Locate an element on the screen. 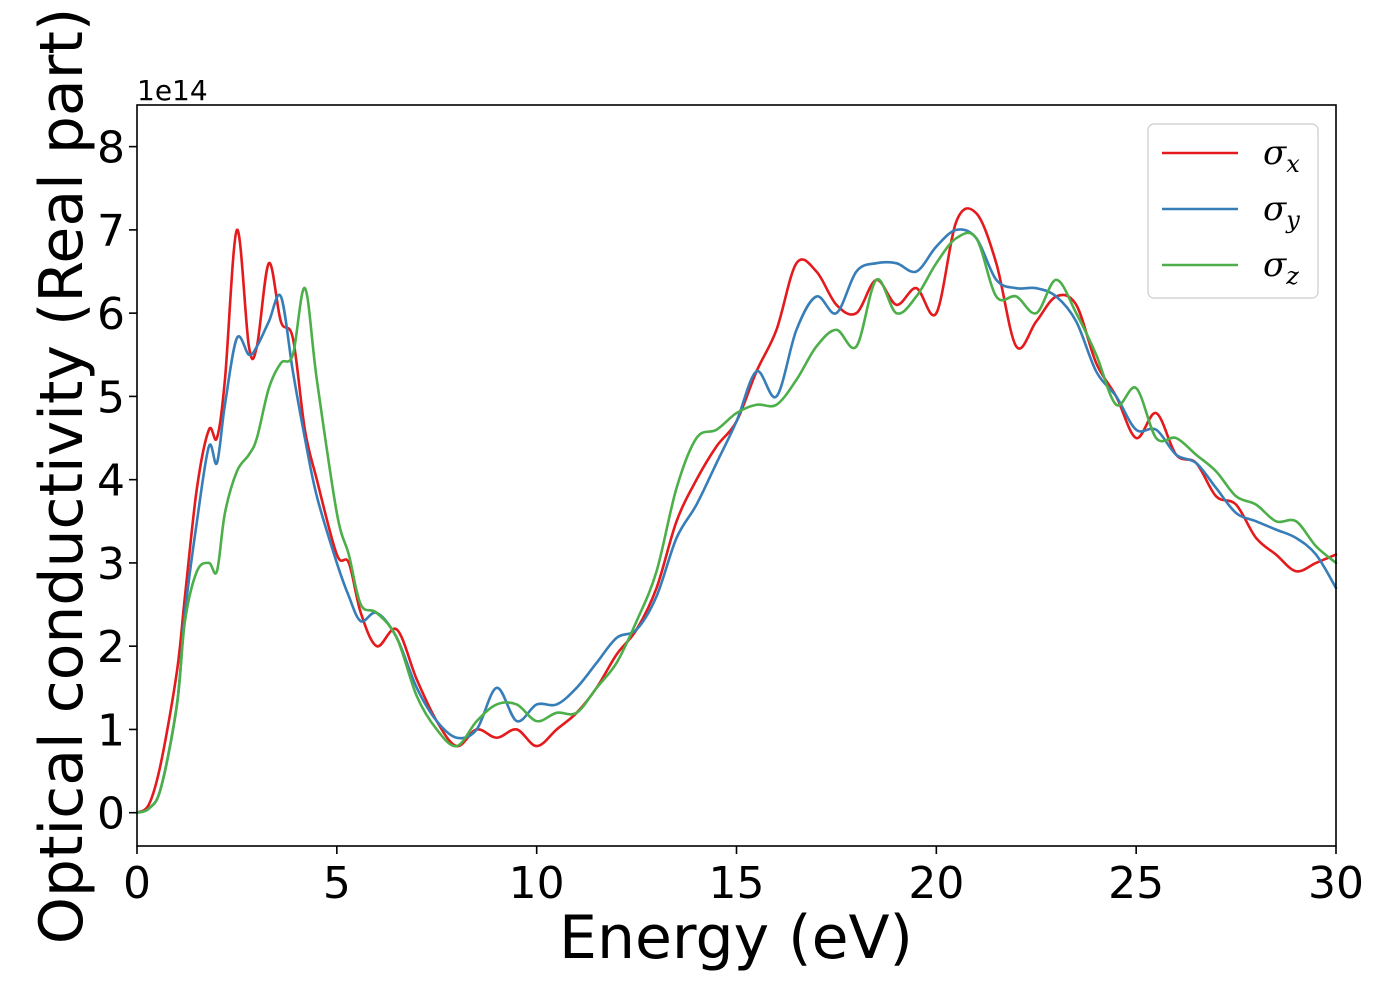  legend-entries: σx σy σz is located at coordinates (1231, 211).